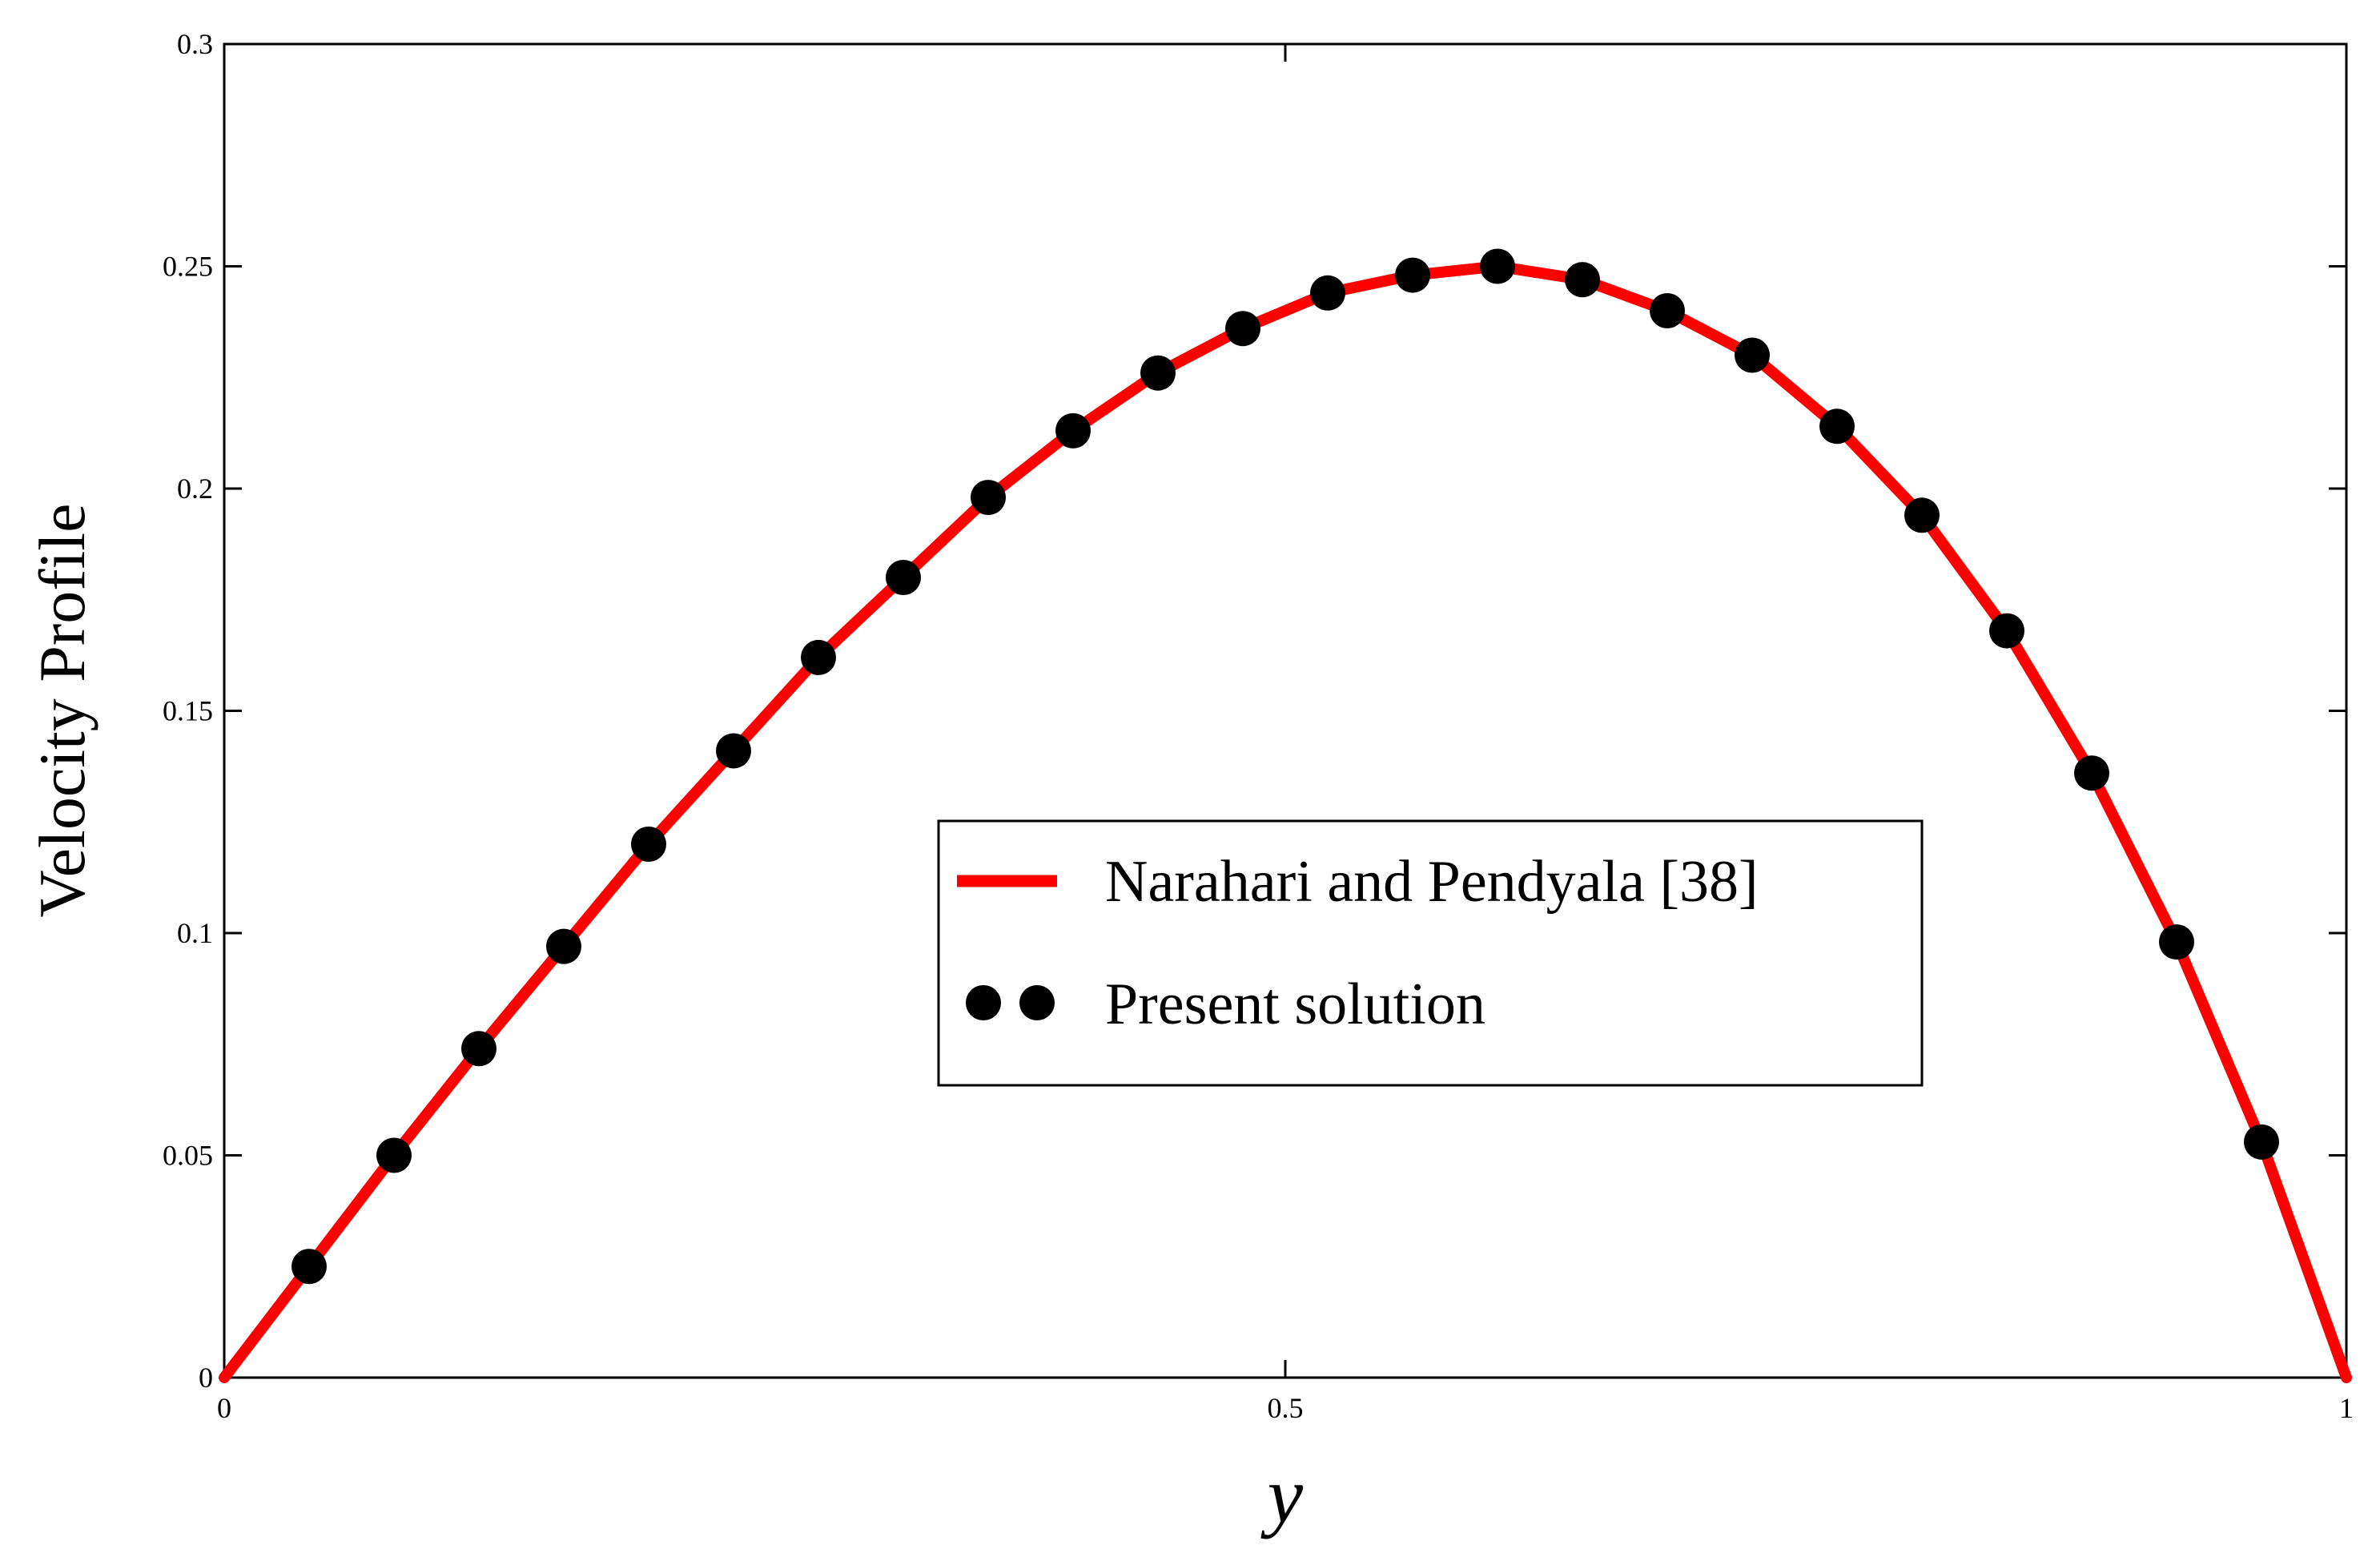 This screenshot has width=2380, height=1553. What do you see at coordinates (195, 933) in the screenshot?
I see `y-tick-label: 0.1` at bounding box center [195, 933].